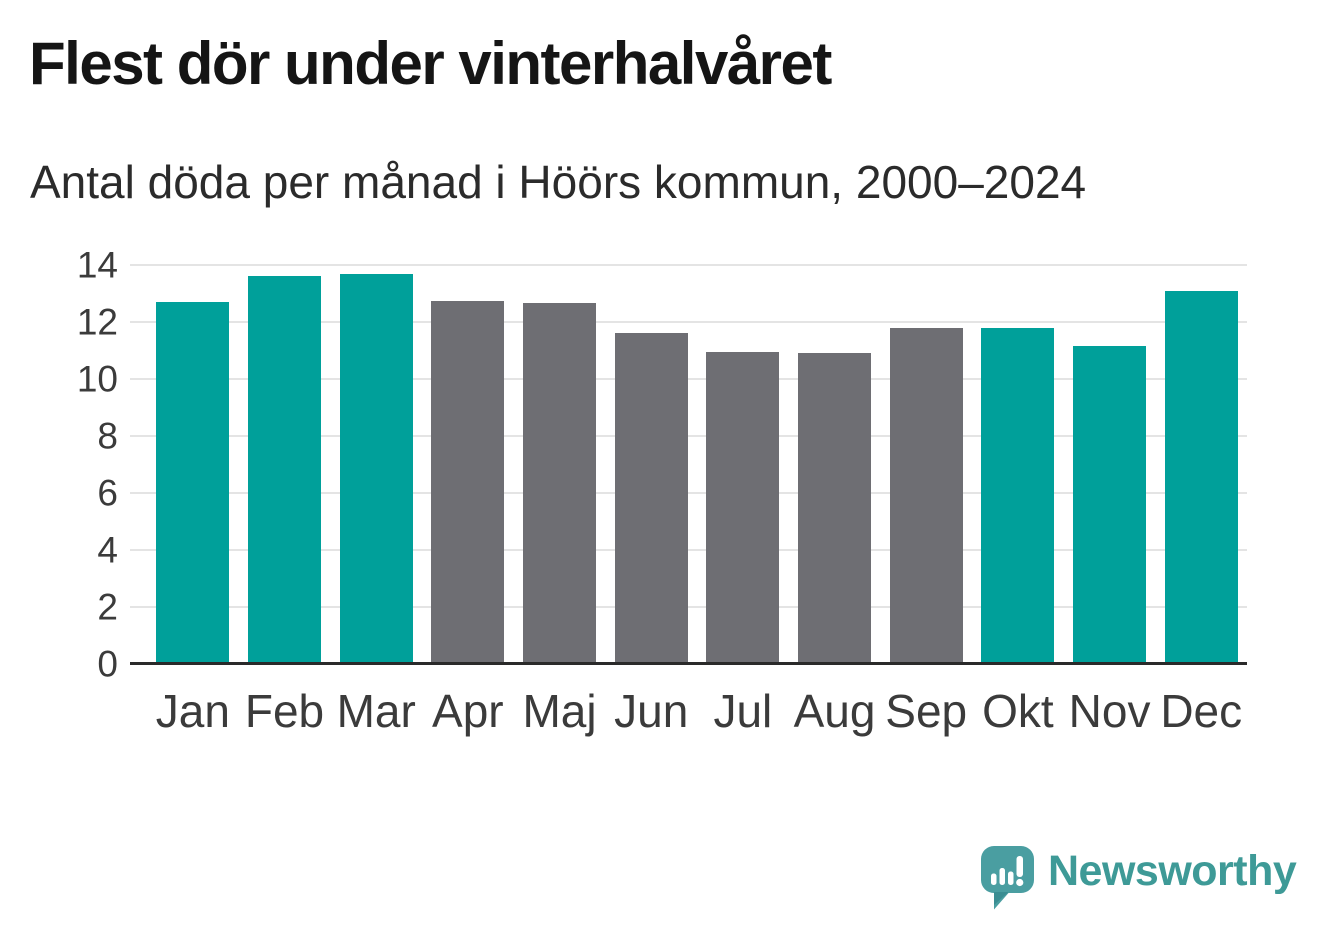 This screenshot has width=1322, height=939. I want to click on bar-jul, so click(743, 507).